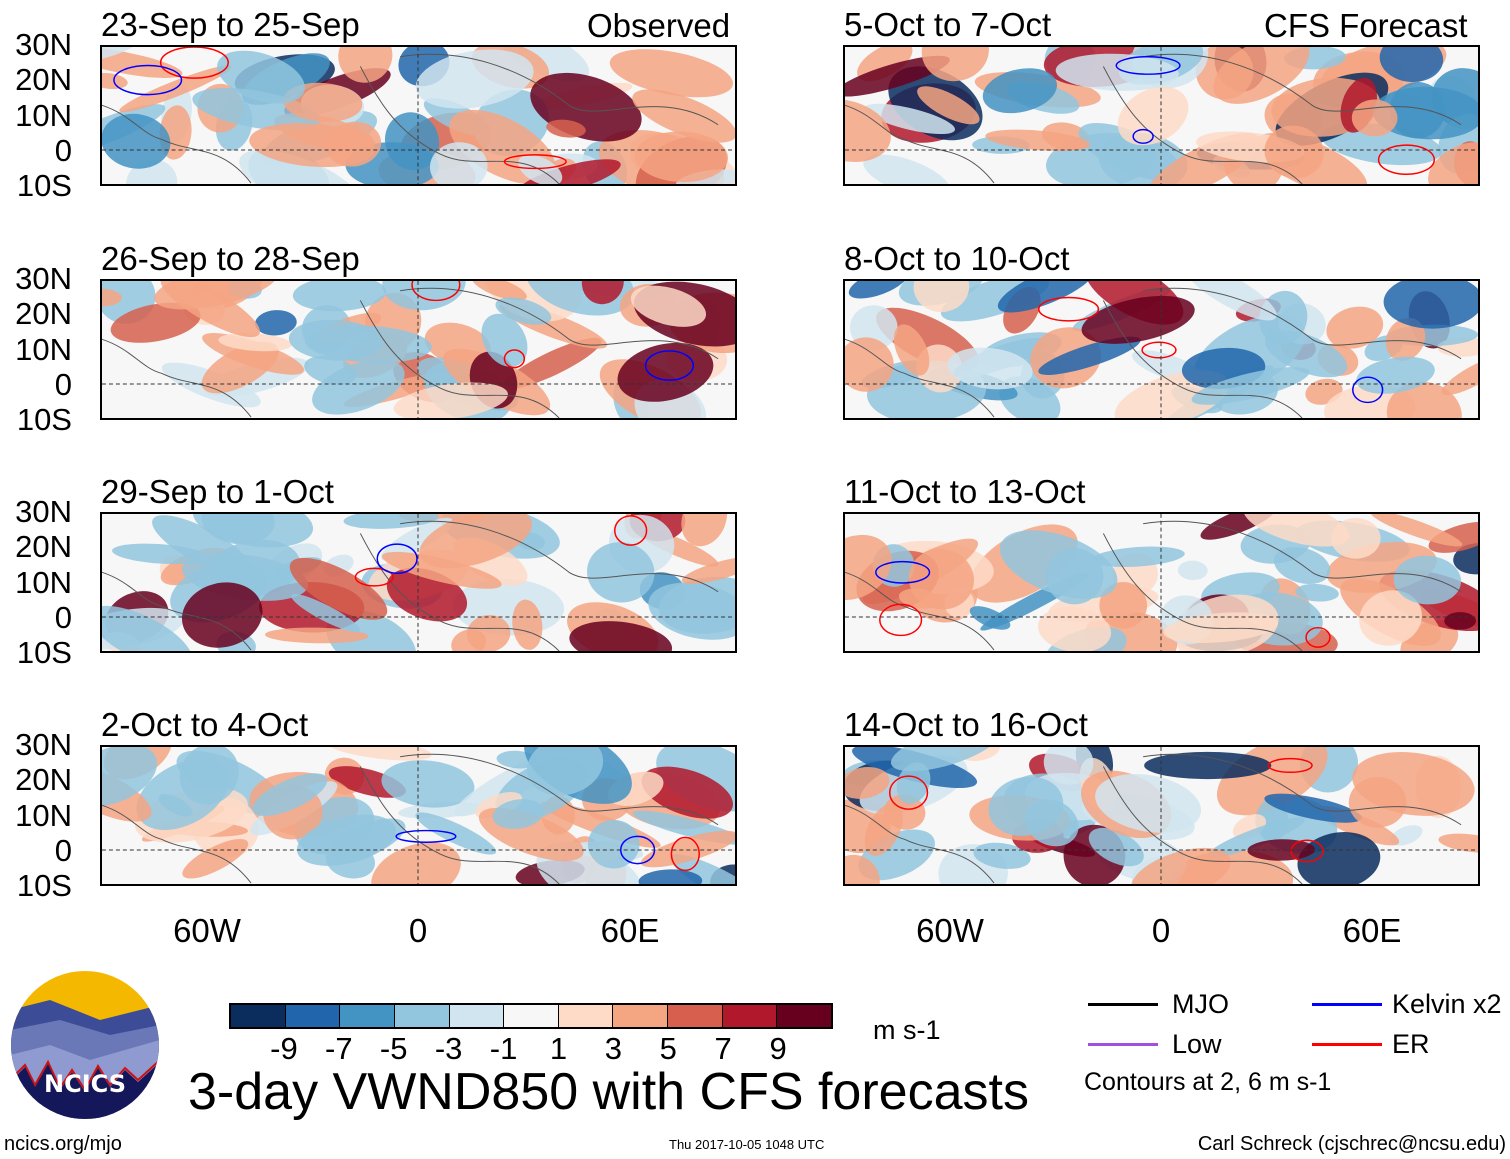  Describe the element at coordinates (1372, 930) in the screenshot. I see `lon-label: 60E` at that location.